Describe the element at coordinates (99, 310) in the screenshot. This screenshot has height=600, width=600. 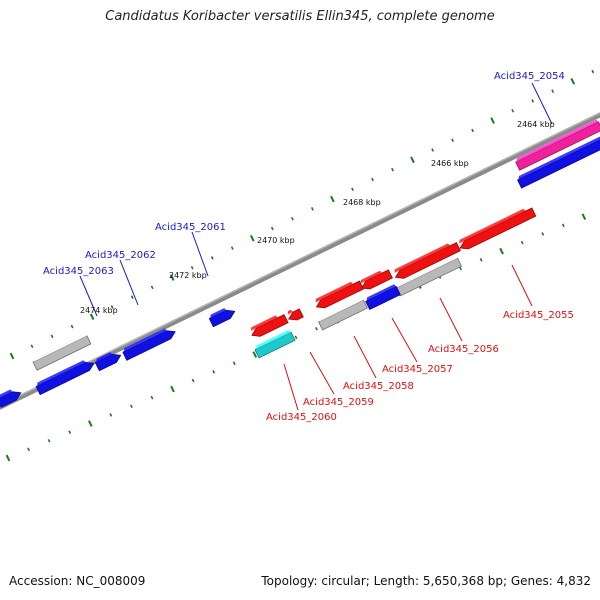
I see `scale-label-2474: 2474 kbp` at that location.